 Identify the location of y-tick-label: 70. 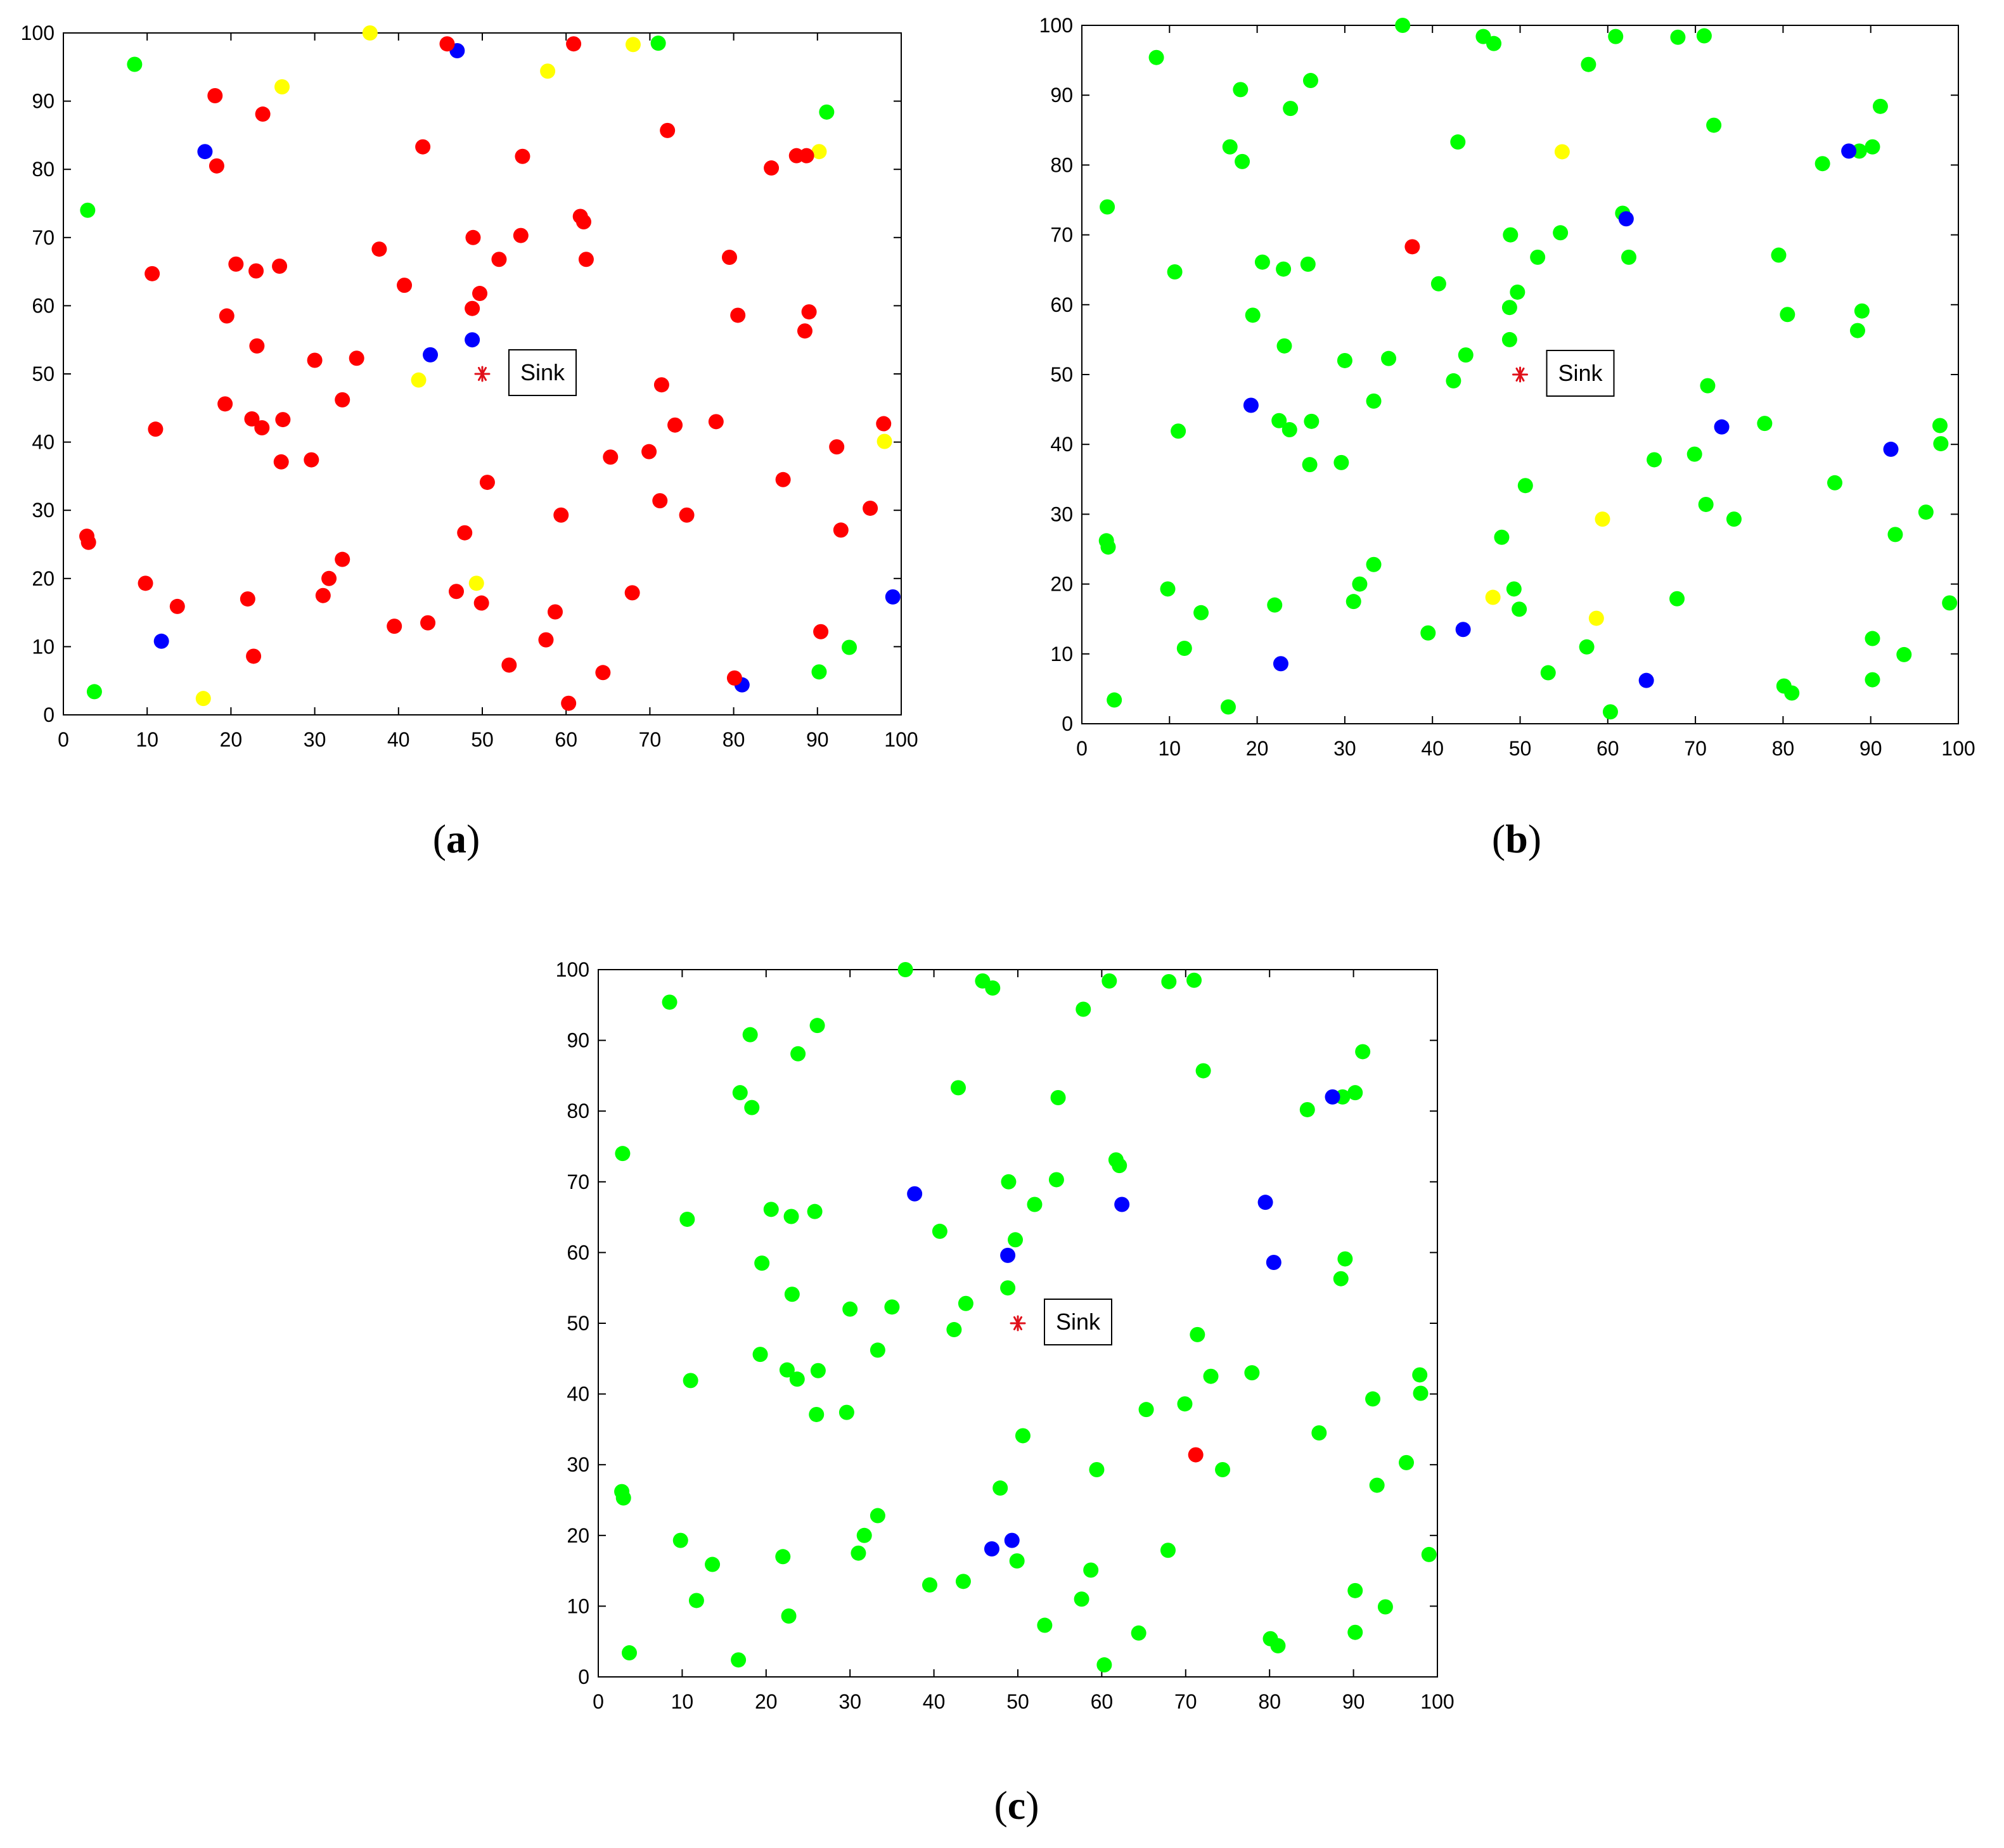
(44, 237).